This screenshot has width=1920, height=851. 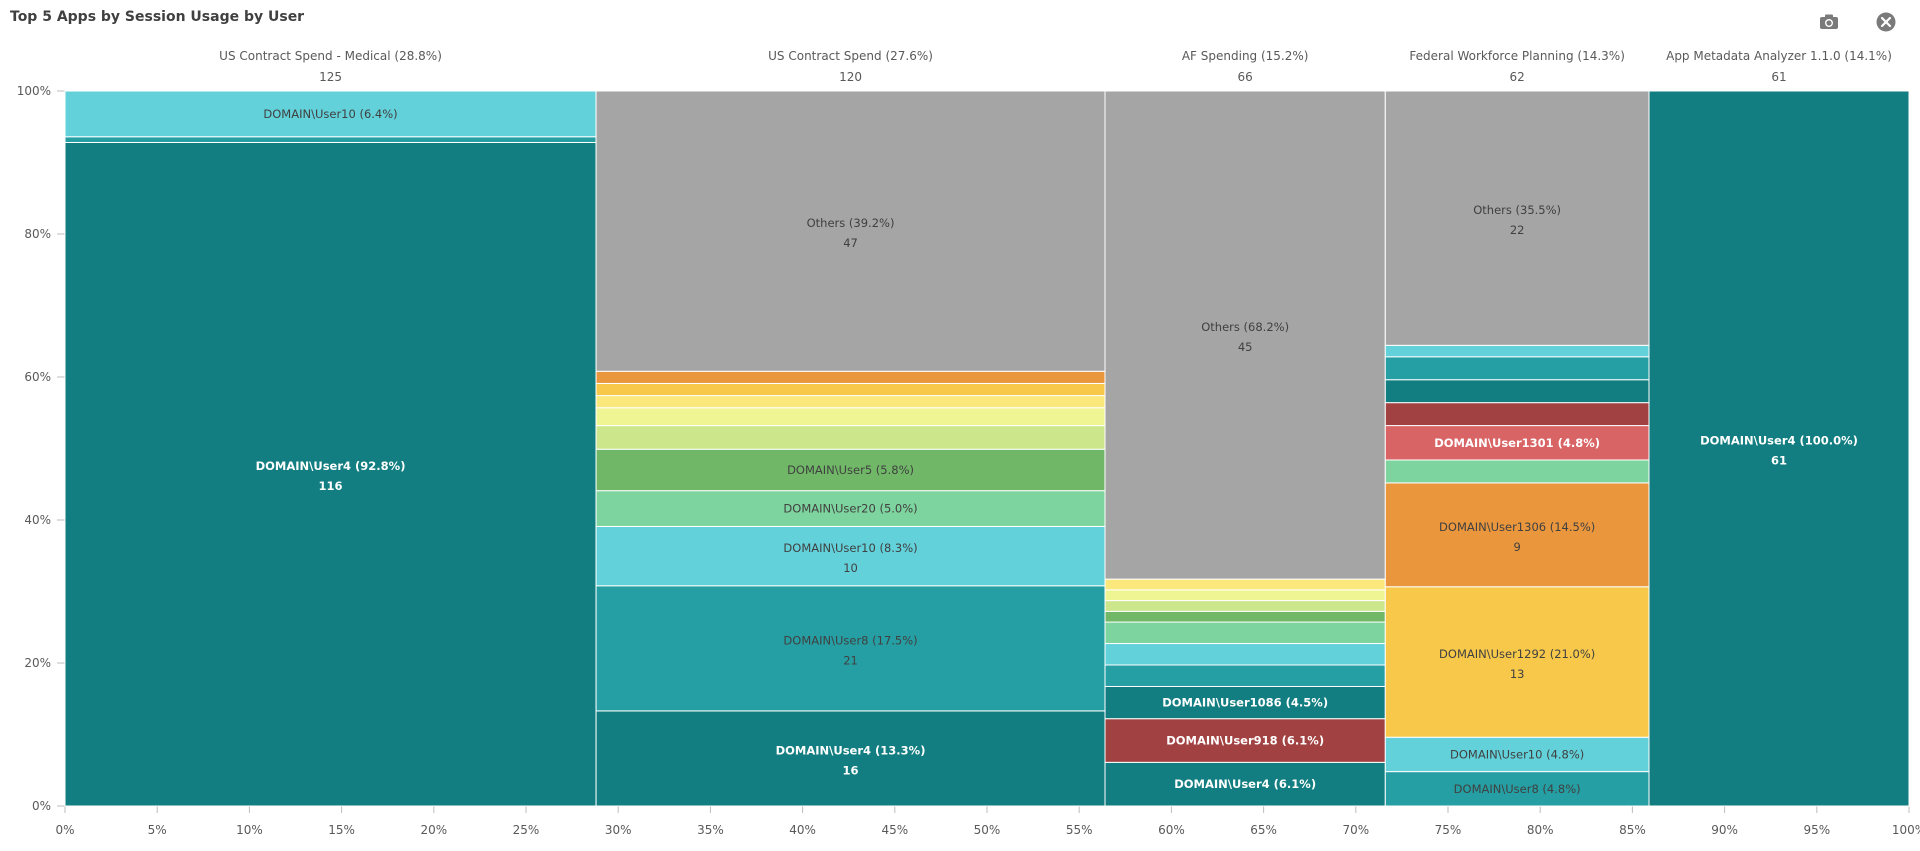 What do you see at coordinates (341, 830) in the screenshot?
I see `x-tick-label: 15%` at bounding box center [341, 830].